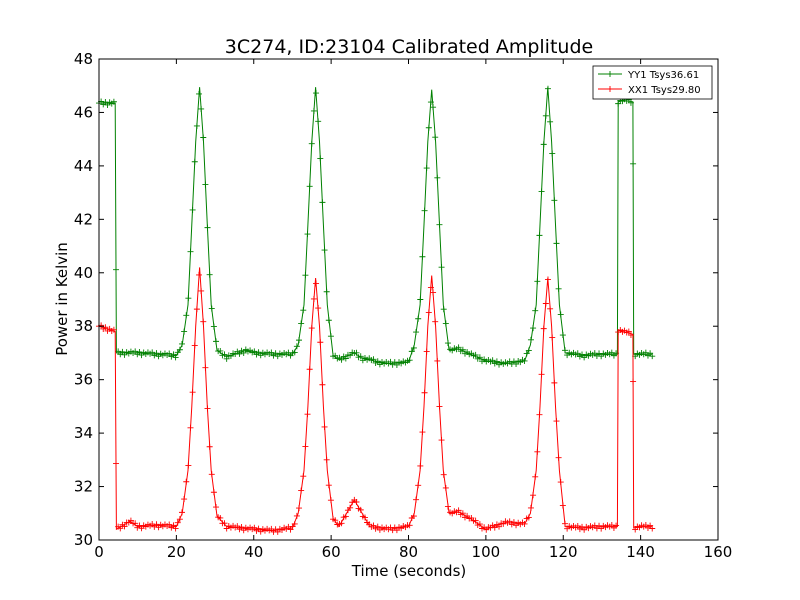 This screenshot has width=800, height=600. I want to click on legend: YY1 Tsys36.61 XX1 Tsys29.80, so click(652, 82).